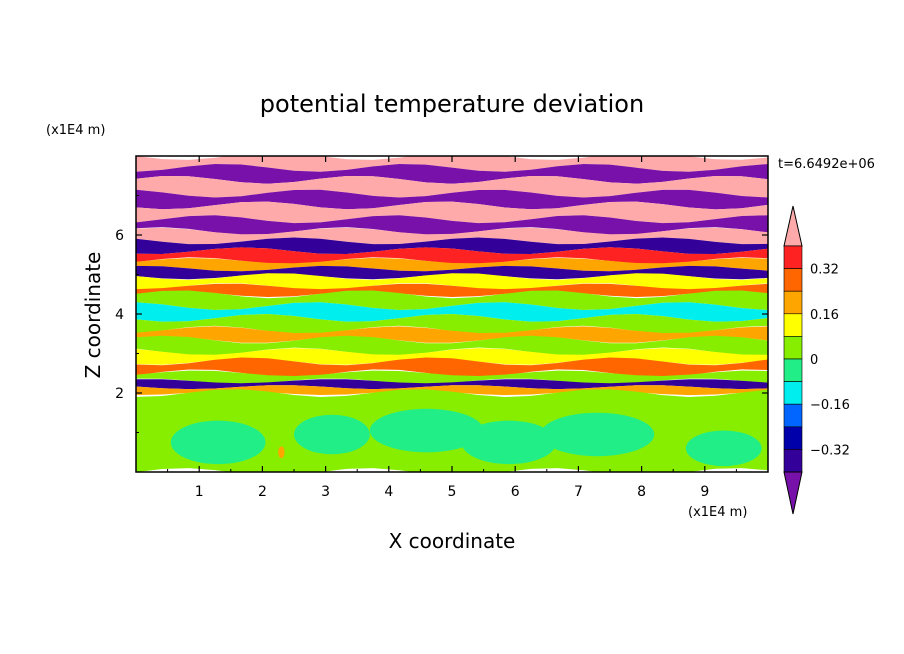  Describe the element at coordinates (452, 541) in the screenshot. I see `x-axis-label: X coordinate` at that location.